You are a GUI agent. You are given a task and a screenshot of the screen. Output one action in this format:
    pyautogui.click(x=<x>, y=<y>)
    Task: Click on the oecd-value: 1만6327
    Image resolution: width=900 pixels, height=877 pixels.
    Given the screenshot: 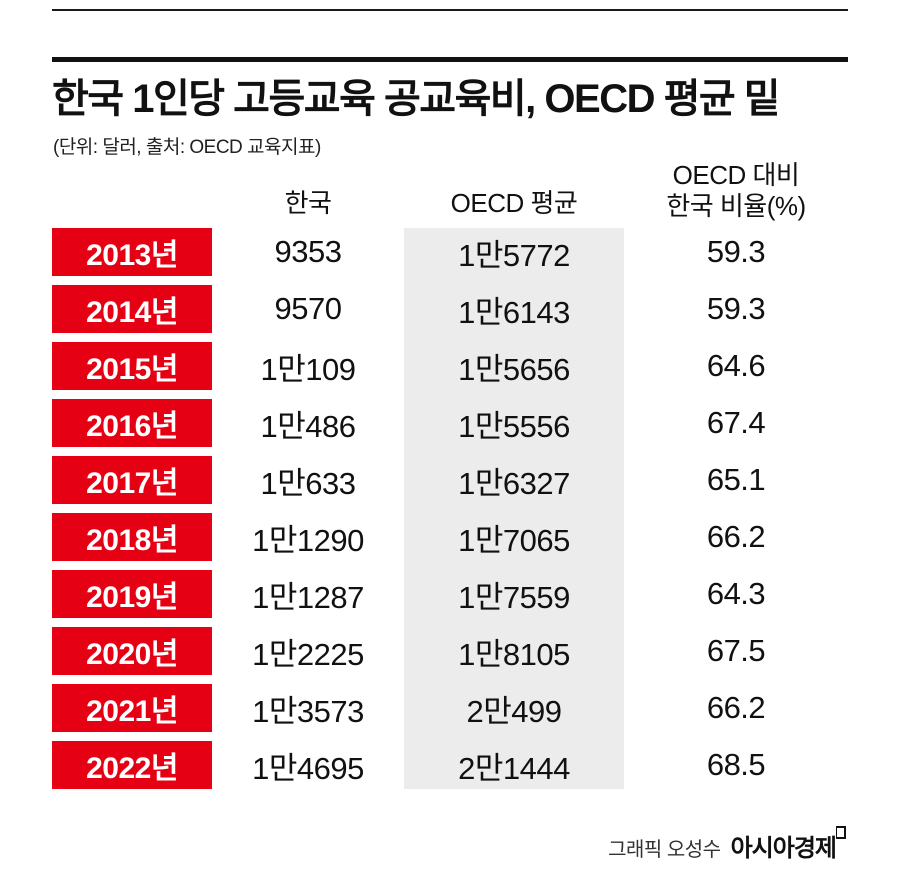 What is the action you would take?
    pyautogui.click(x=514, y=483)
    